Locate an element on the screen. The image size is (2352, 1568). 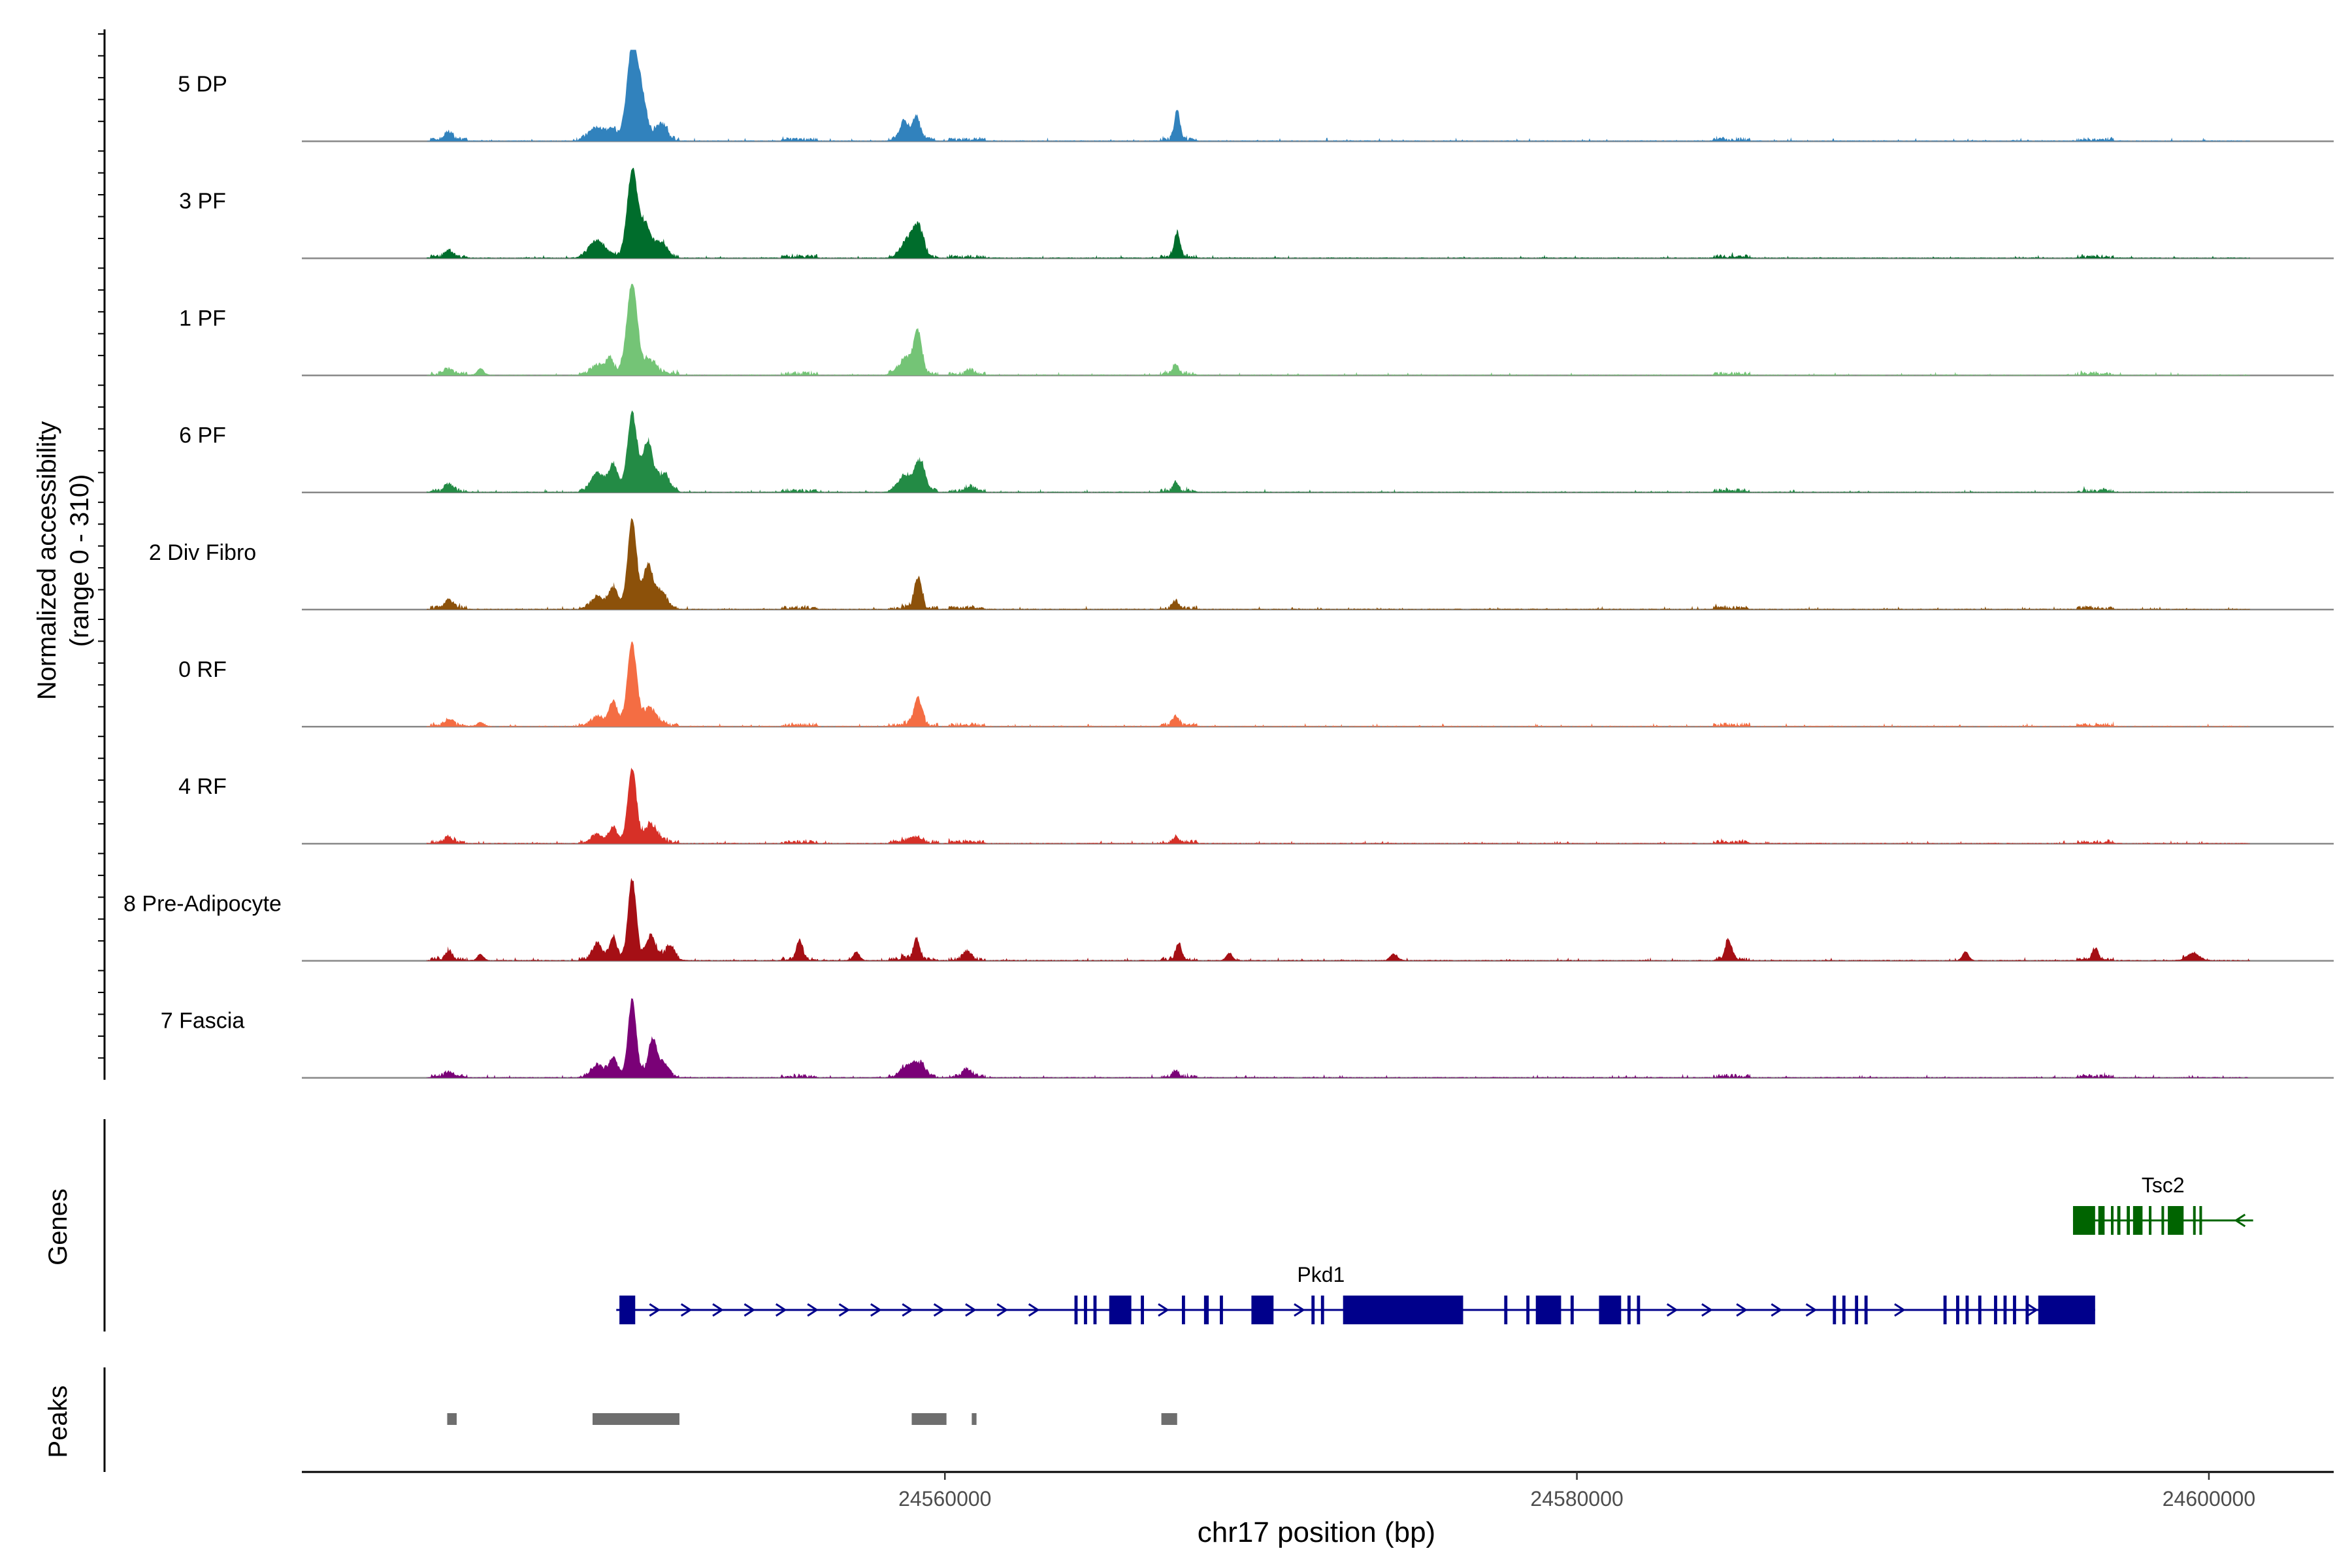
coverage-track: 7 Fascia is located at coordinates (1247, 1038).